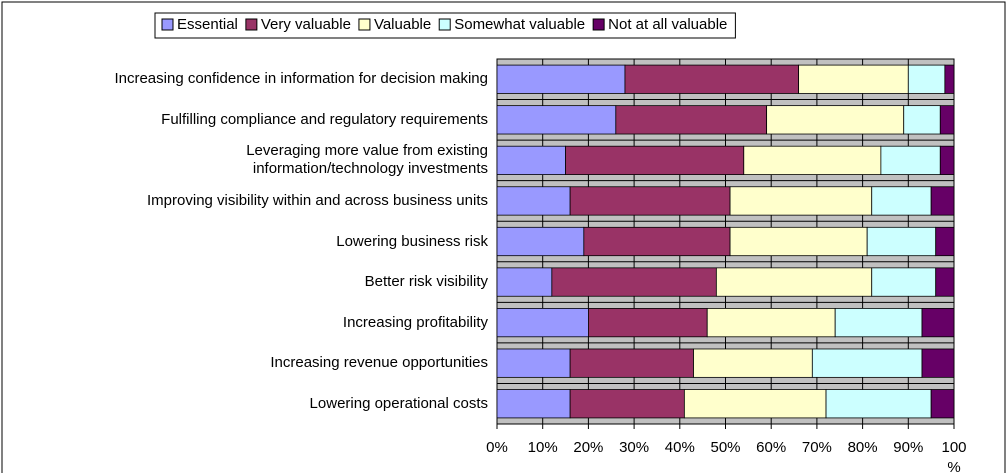 The image size is (1007, 473). Describe the element at coordinates (497, 447) in the screenshot. I see `x-tick-label: 0%` at that location.